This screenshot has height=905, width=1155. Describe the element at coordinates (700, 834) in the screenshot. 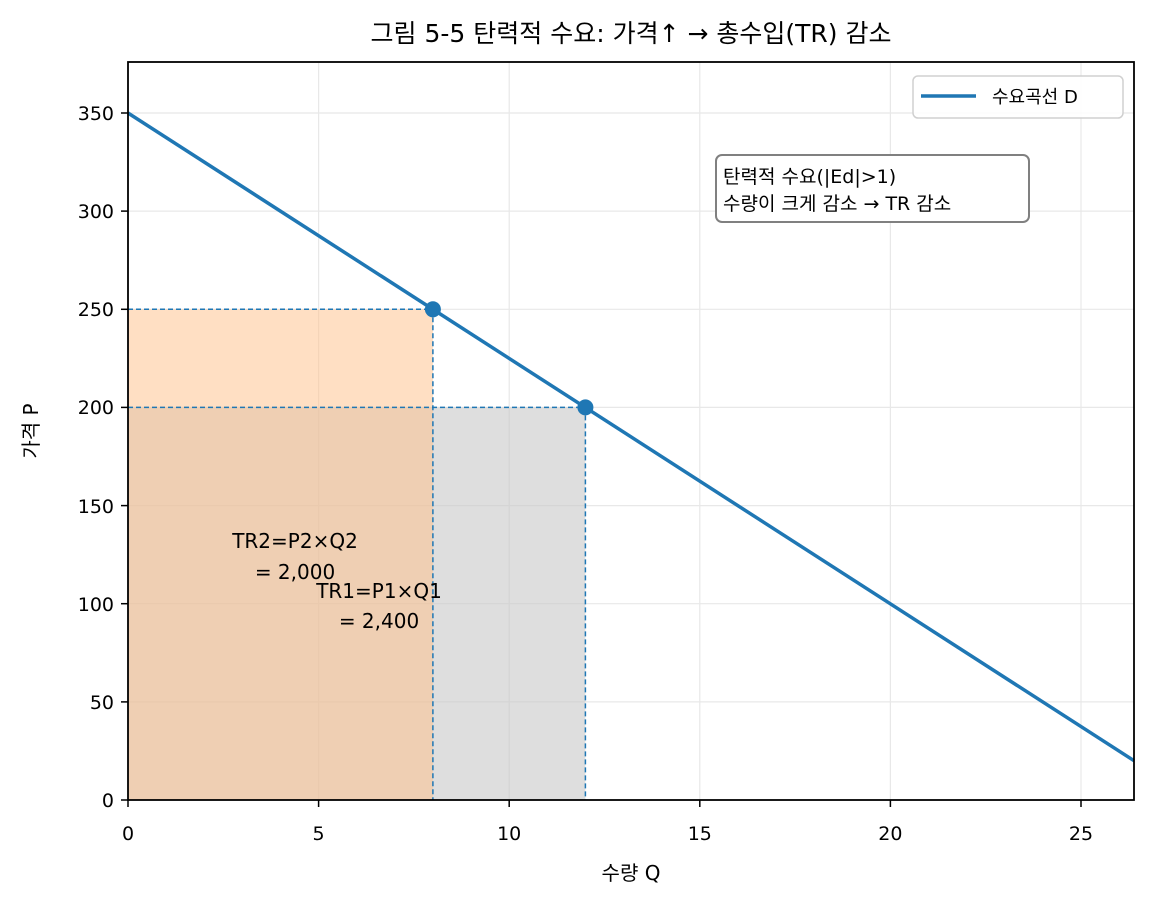

I see `x-tick-label: 15` at that location.